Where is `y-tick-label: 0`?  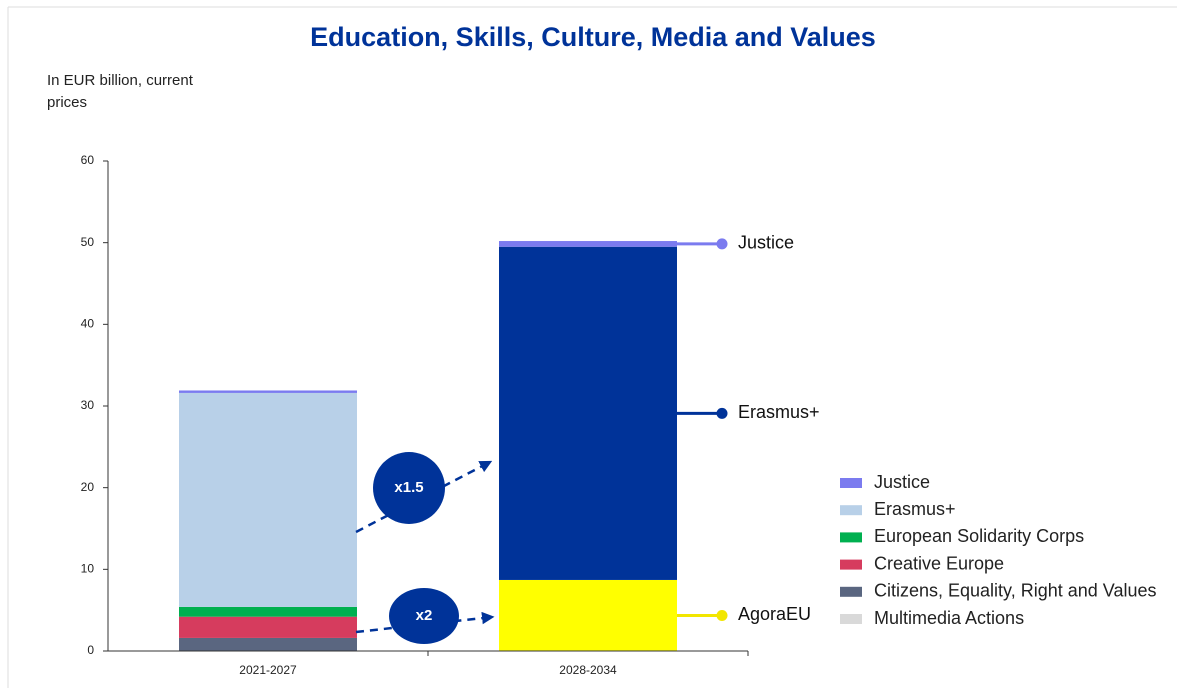 y-tick-label: 0 is located at coordinates (90, 650).